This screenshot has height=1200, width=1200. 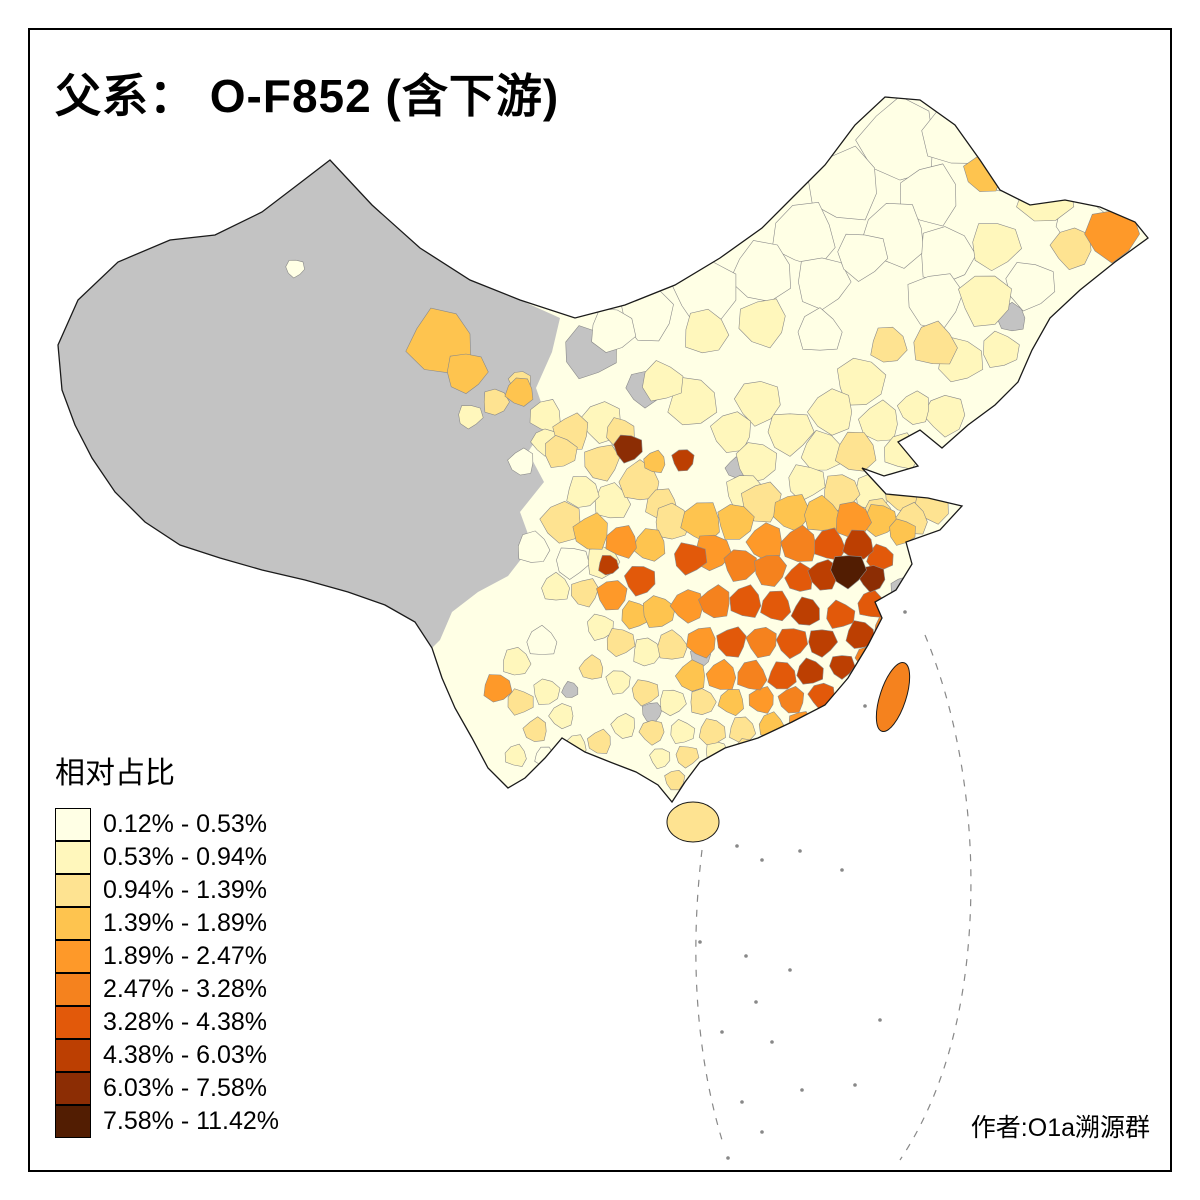 I want to click on nine-dash-line, so click(x=935, y=897).